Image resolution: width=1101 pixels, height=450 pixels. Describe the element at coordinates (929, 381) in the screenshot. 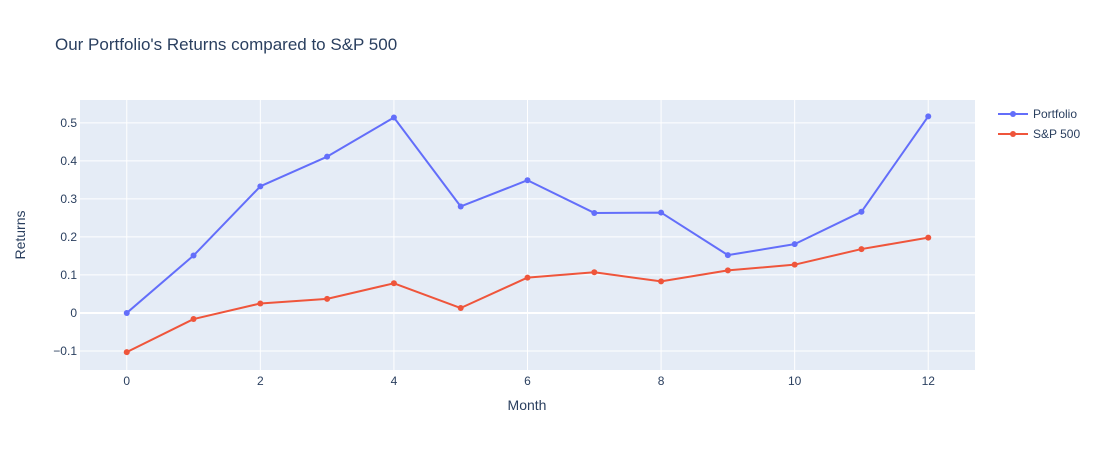

I see `x-tick-label: 12` at that location.